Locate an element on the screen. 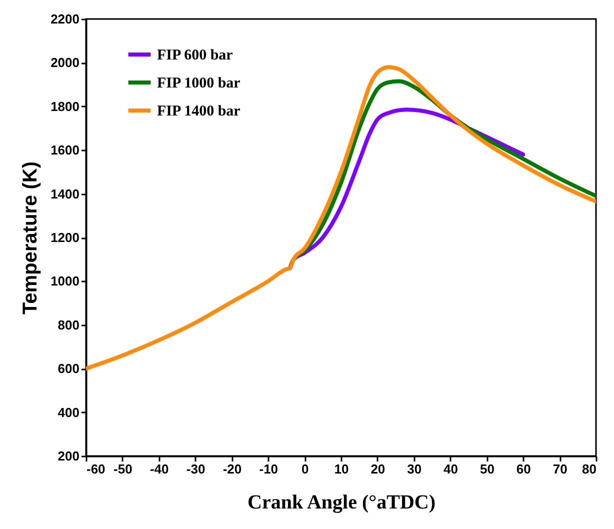 This screenshot has height=529, width=614. x-tick-label: 10 is located at coordinates (341, 469).